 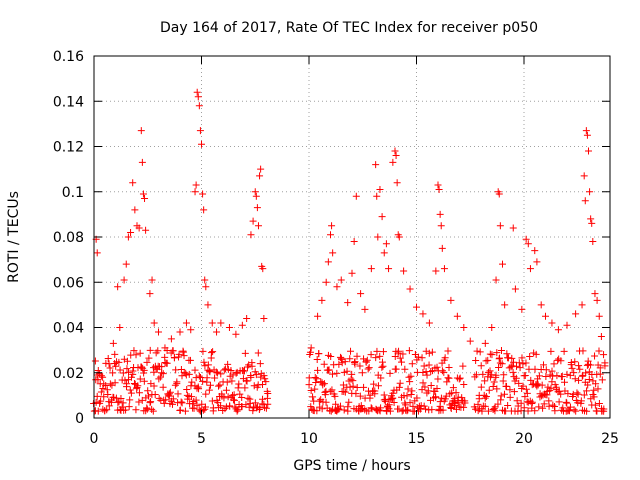 What do you see at coordinates (94, 439) in the screenshot?
I see `x-tick-label: 0` at bounding box center [94, 439].